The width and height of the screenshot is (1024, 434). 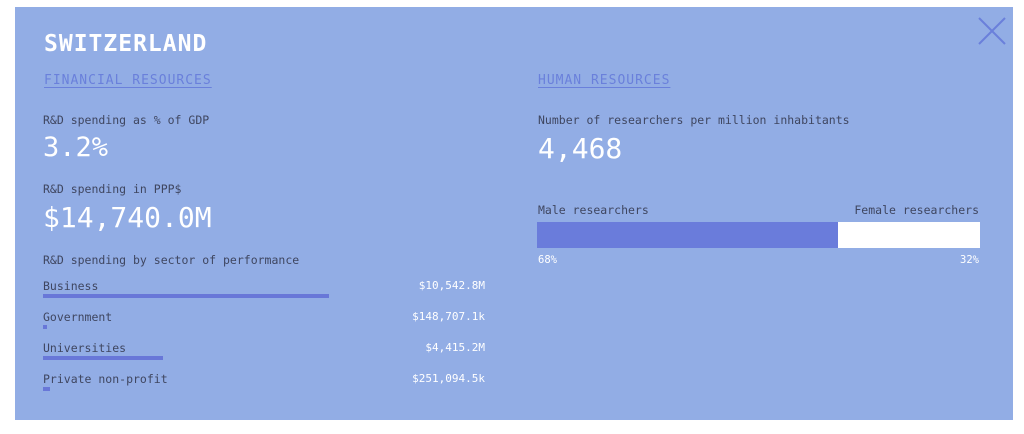 What do you see at coordinates (593, 210) in the screenshot?
I see `male-researchers-label: Male researchers` at bounding box center [593, 210].